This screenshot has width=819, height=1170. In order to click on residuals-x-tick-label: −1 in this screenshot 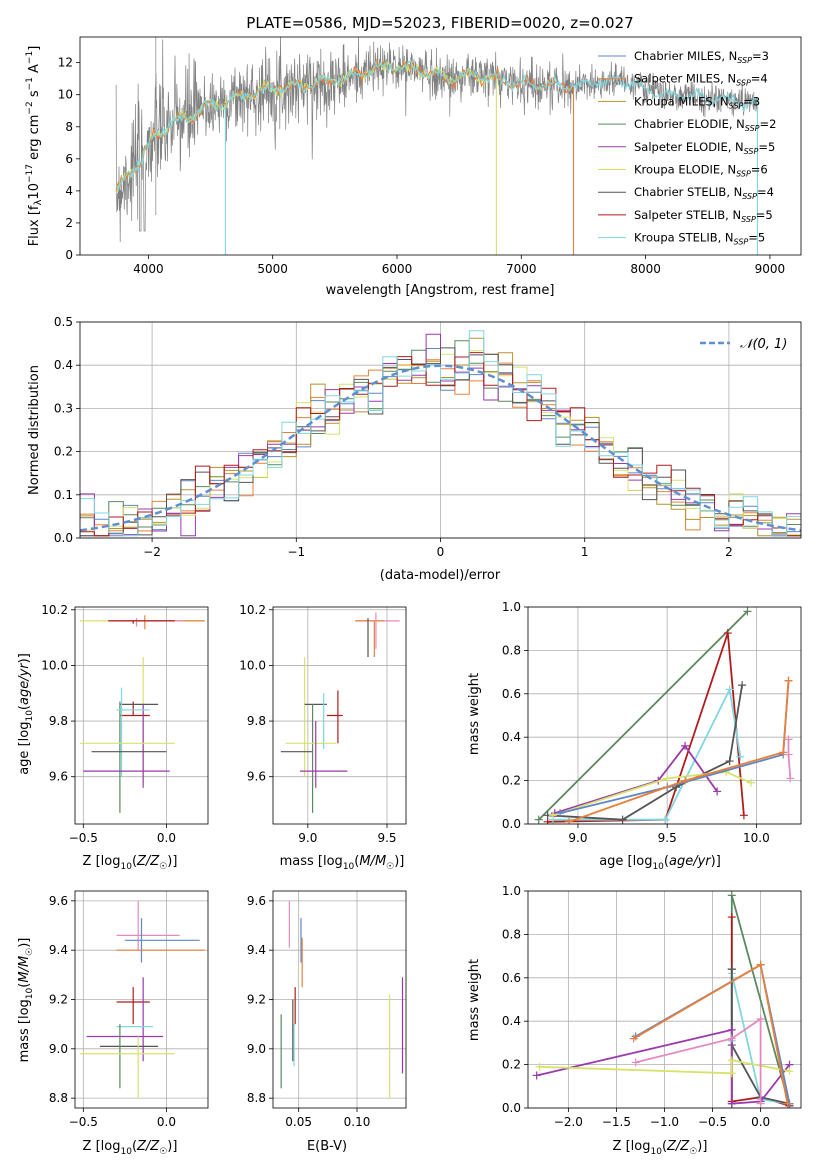, I will do `click(296, 552)`.